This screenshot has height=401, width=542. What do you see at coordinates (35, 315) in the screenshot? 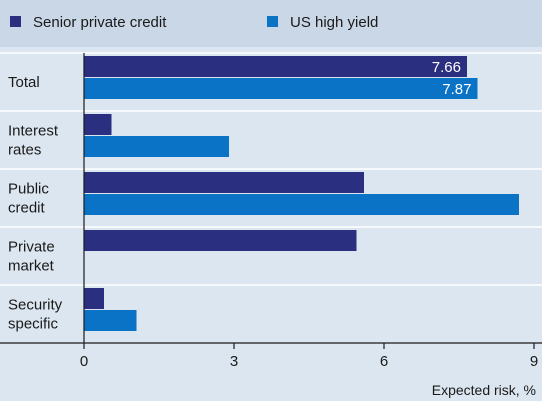
I see `category-label-security-specific: Security specific` at bounding box center [35, 315].